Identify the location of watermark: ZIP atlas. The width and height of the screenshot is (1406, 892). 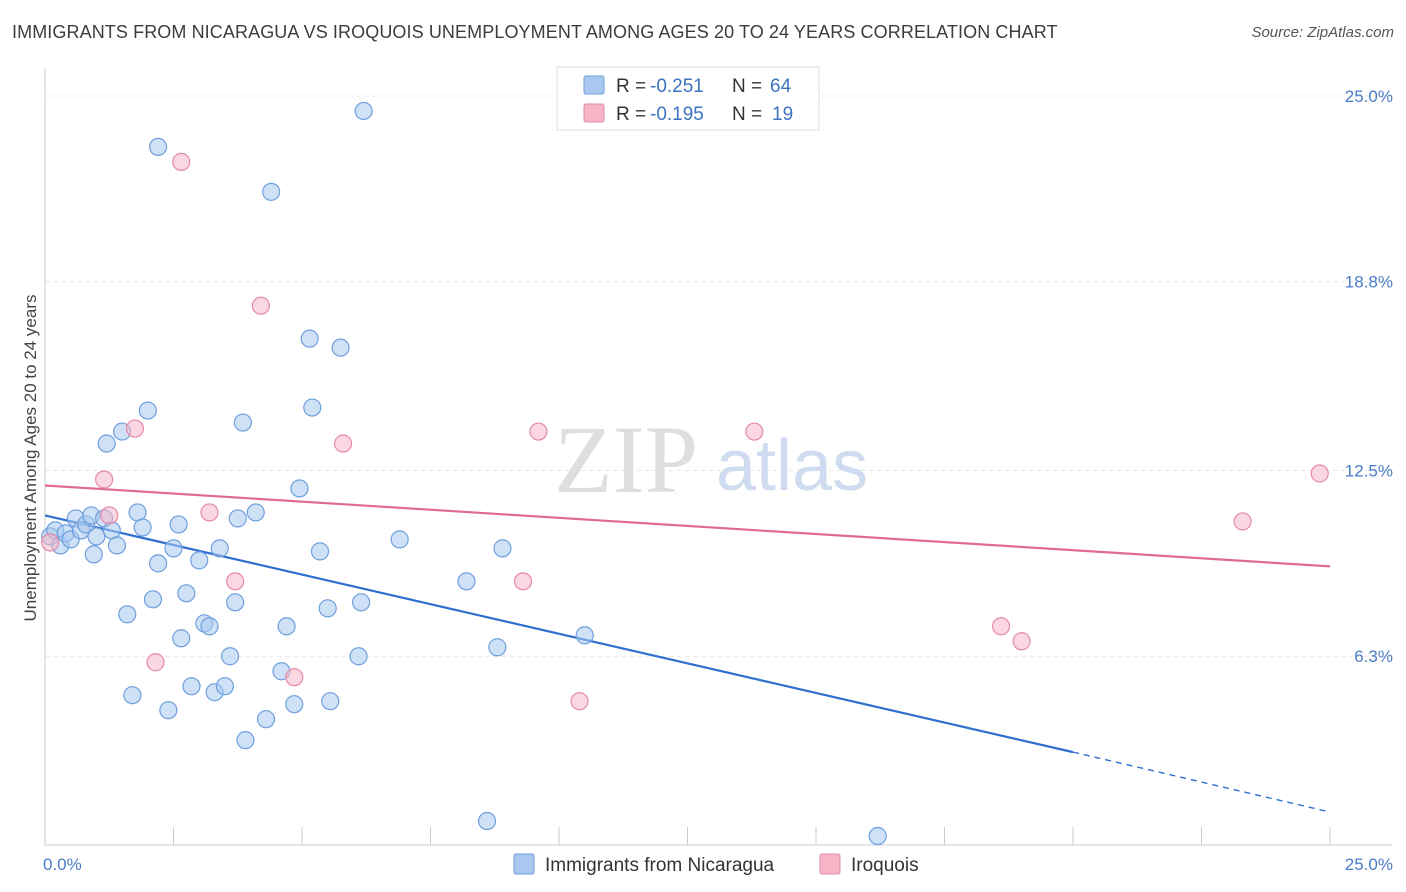
(711, 459).